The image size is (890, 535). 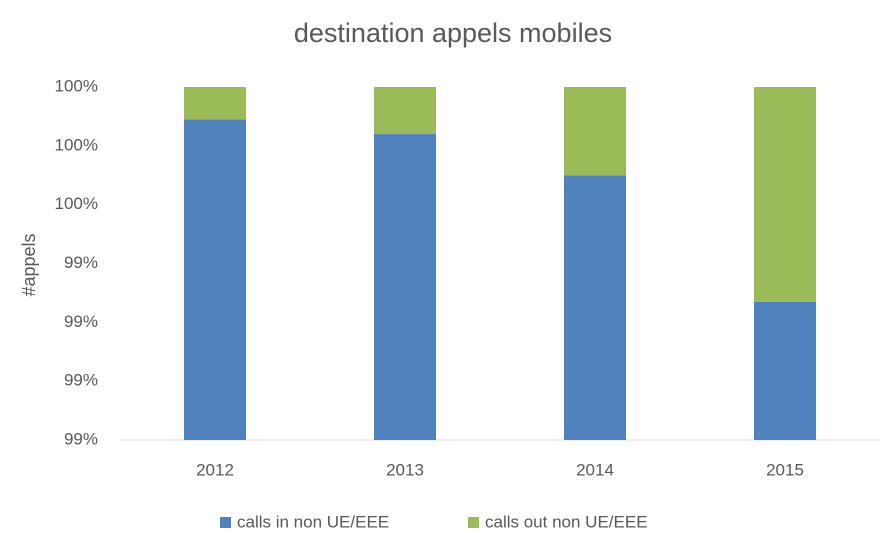 I want to click on x-tick-label: 2012, so click(x=215, y=469).